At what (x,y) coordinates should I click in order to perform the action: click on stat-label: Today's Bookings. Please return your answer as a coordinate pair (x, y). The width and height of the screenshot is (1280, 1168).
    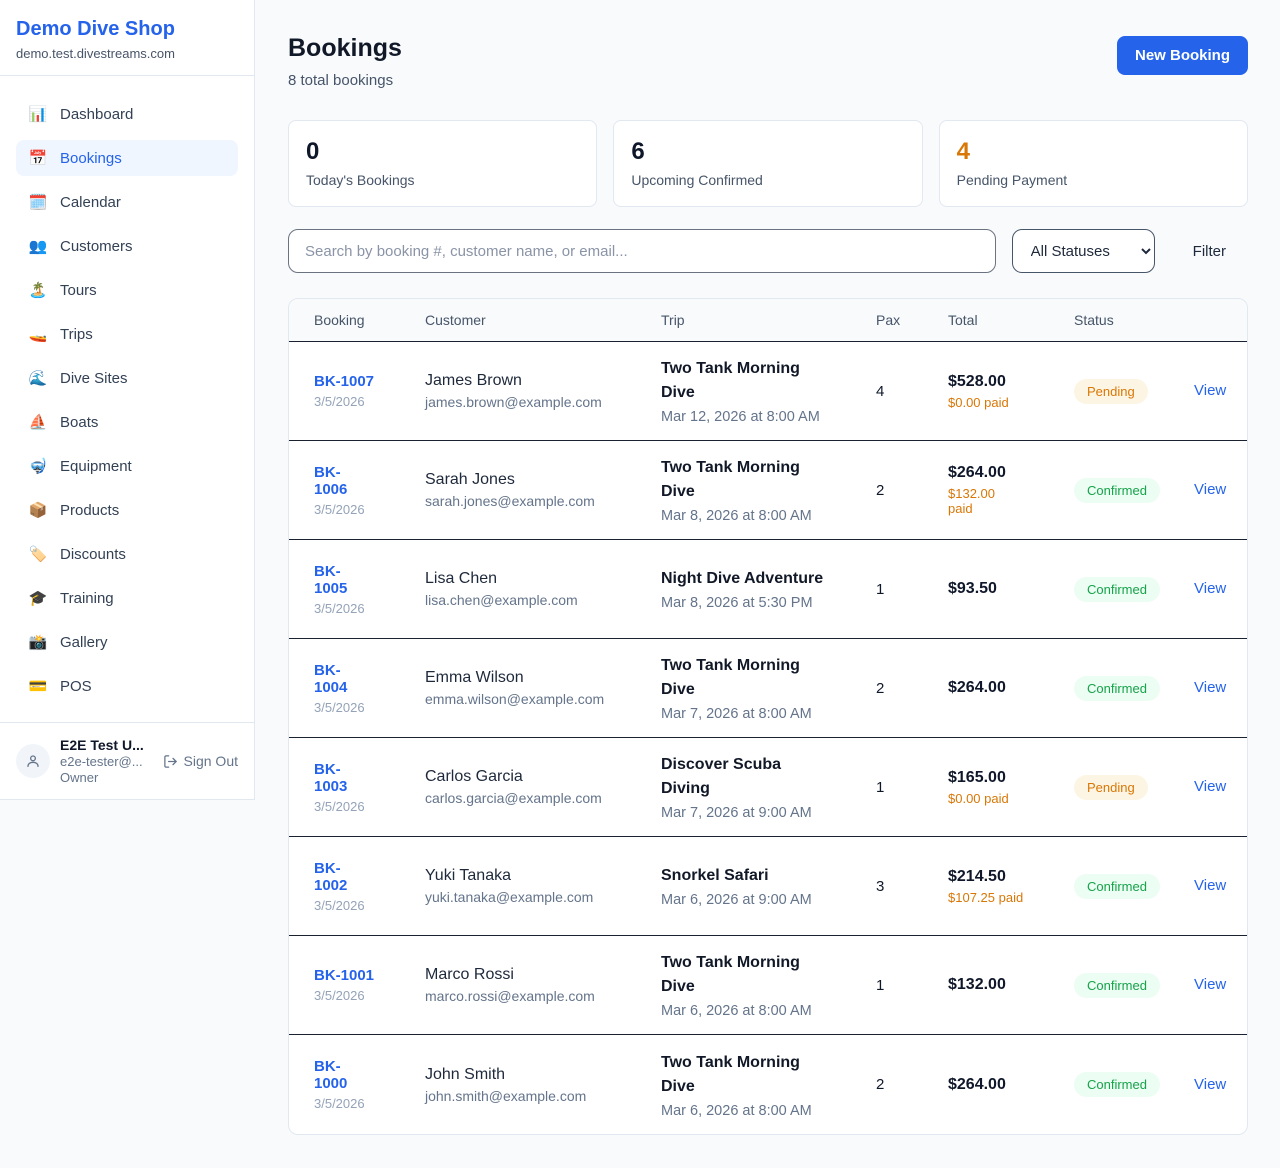
    Looking at the image, I should click on (360, 180).